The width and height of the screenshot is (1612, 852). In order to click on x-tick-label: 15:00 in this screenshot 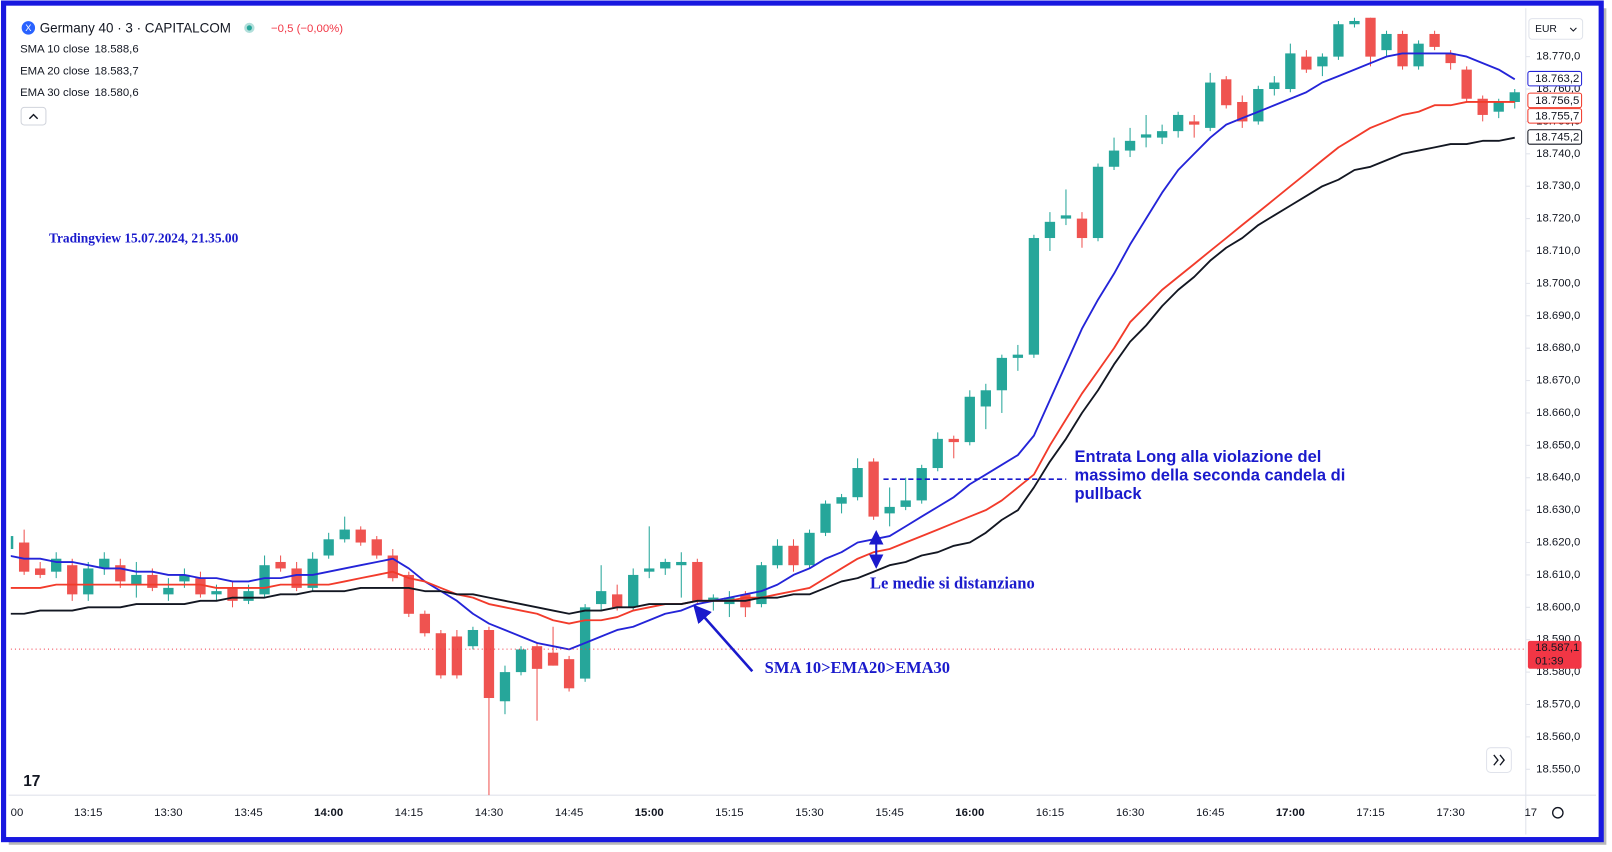, I will do `click(649, 813)`.